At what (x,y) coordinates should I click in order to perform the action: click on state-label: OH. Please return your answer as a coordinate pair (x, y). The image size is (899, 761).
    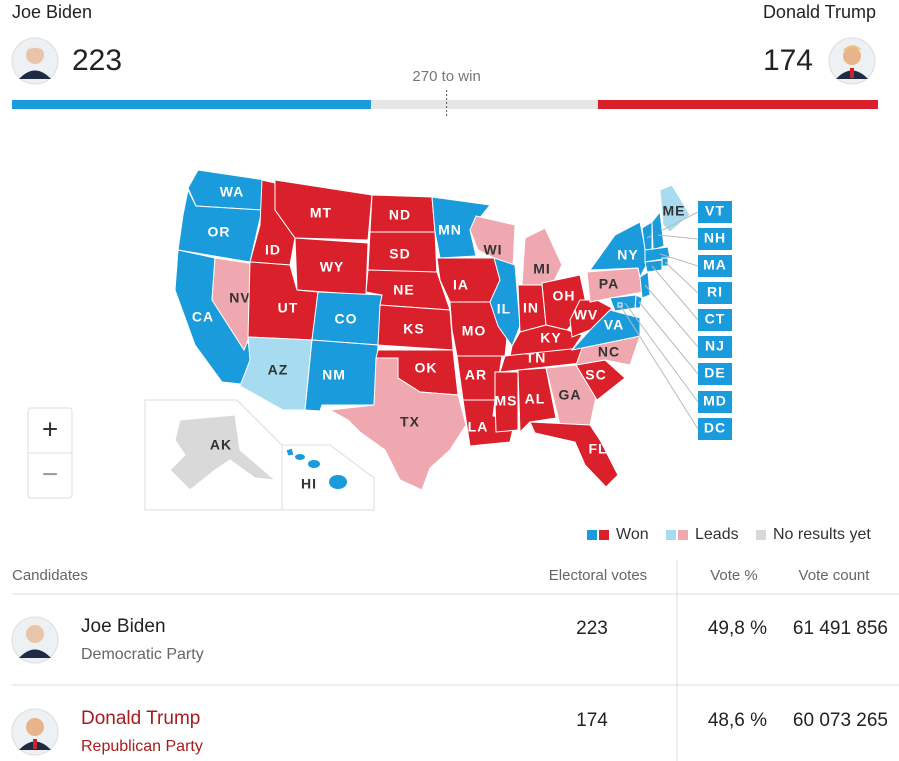
    Looking at the image, I should click on (564, 296).